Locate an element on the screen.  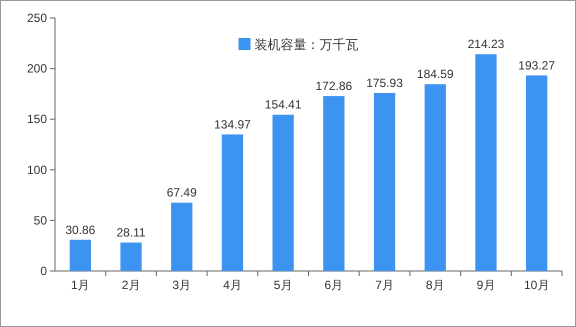
data-label: 28.11 is located at coordinates (131, 233).